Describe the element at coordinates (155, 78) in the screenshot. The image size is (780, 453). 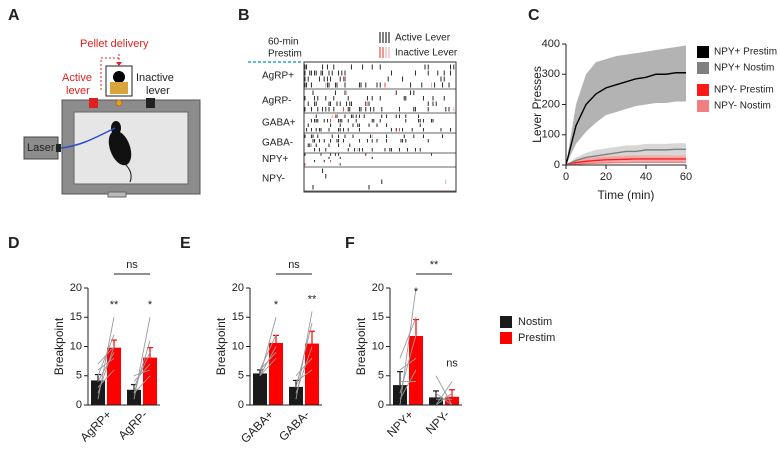
I see `inactive-lever-label: Inactive` at that location.